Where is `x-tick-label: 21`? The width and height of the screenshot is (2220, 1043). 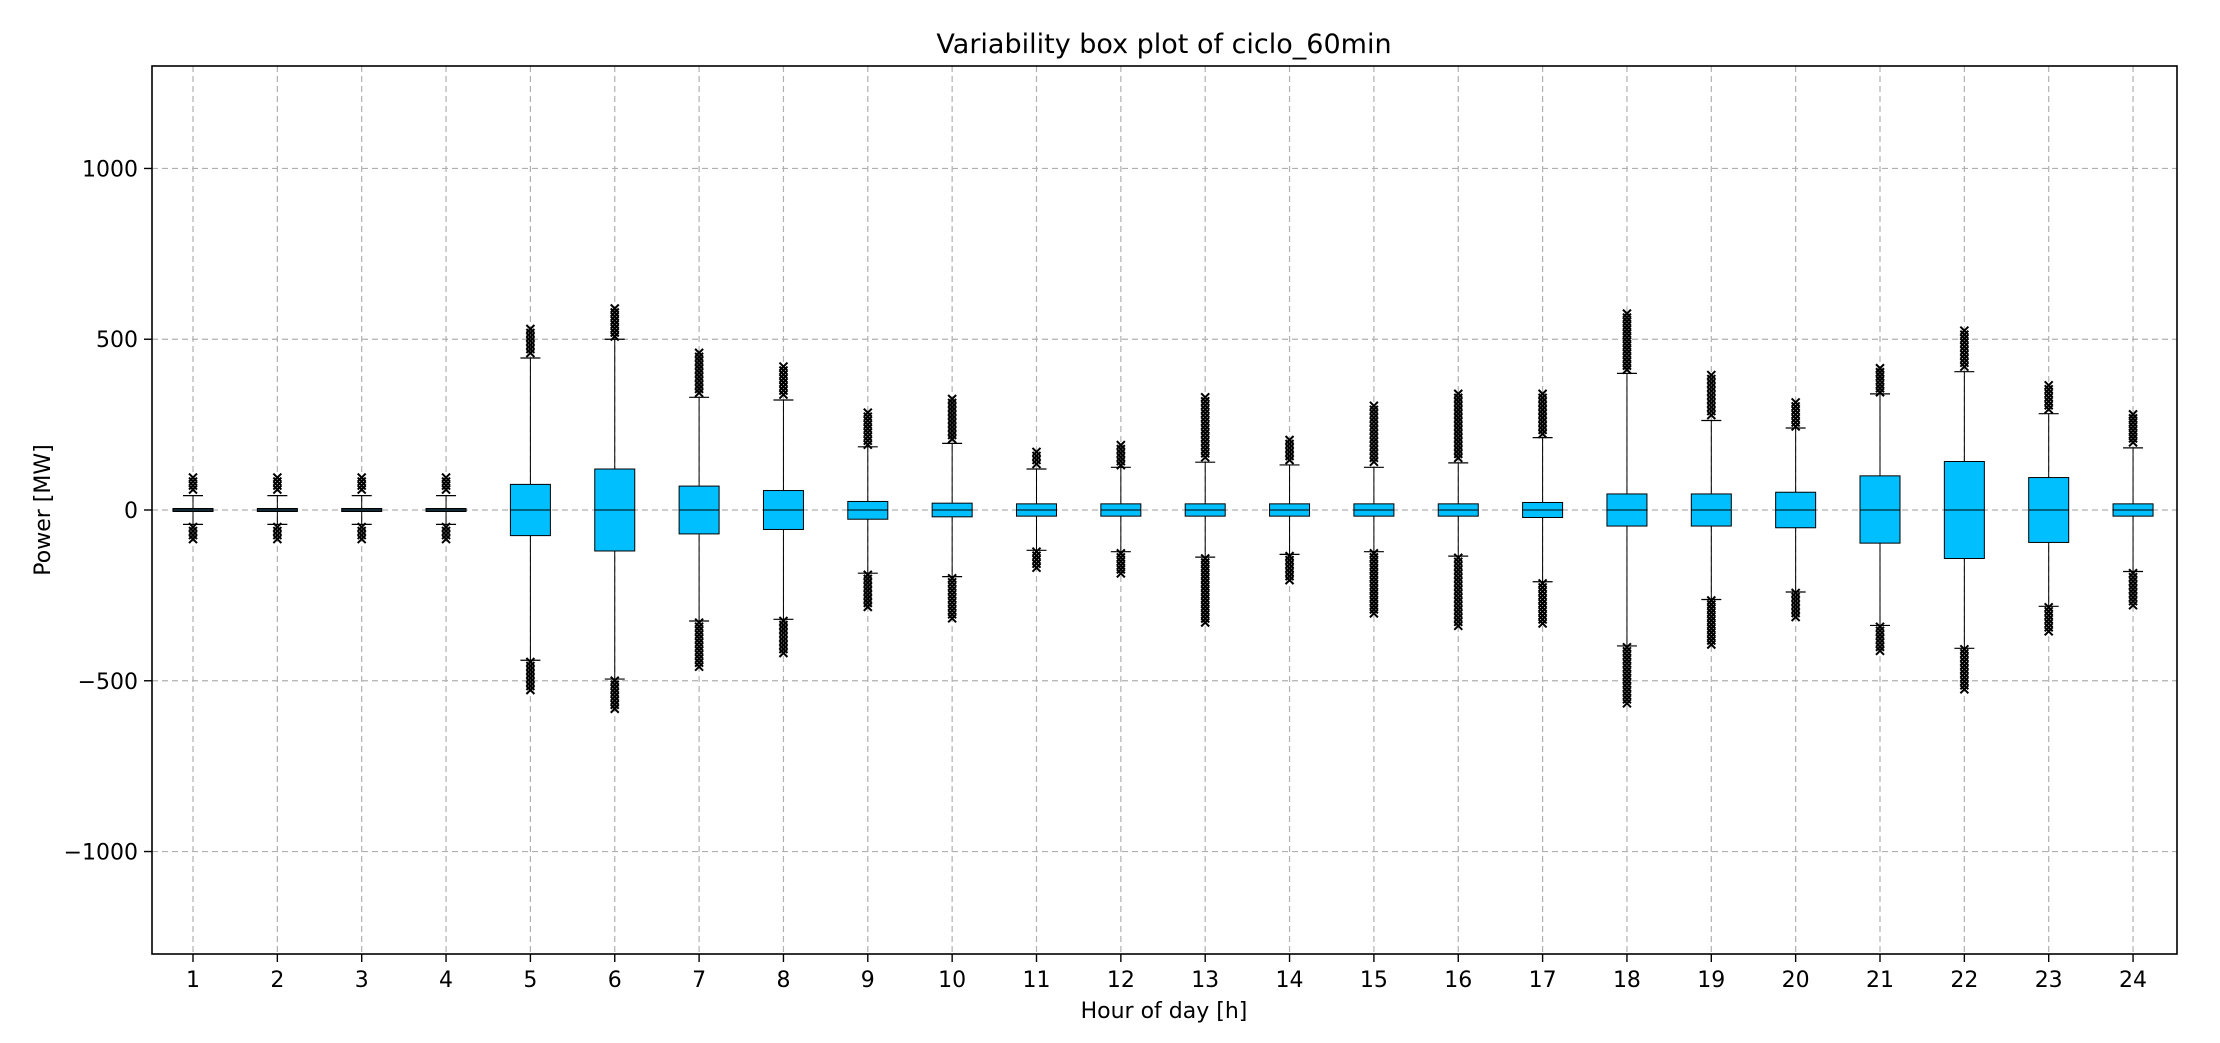
x-tick-label: 21 is located at coordinates (1880, 980).